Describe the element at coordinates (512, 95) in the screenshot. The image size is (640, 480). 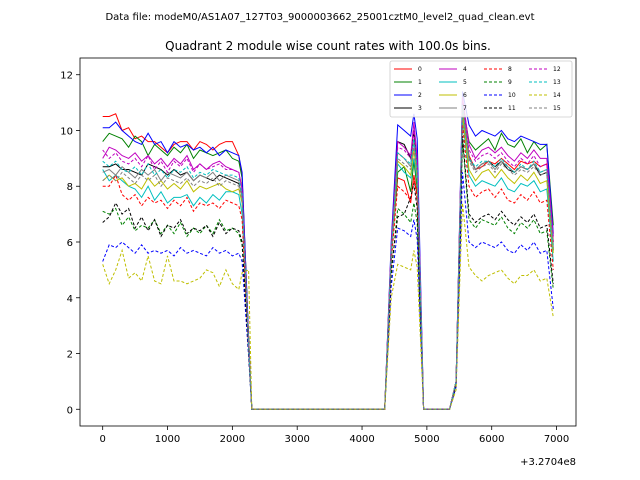
I see `legend-label: 10` at that location.